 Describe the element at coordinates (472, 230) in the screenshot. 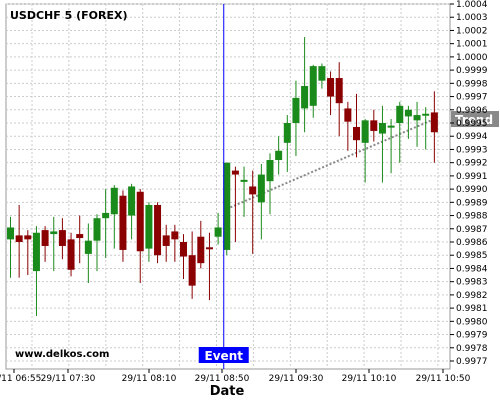

I see `y-tick-label: 0.9987` at that location.